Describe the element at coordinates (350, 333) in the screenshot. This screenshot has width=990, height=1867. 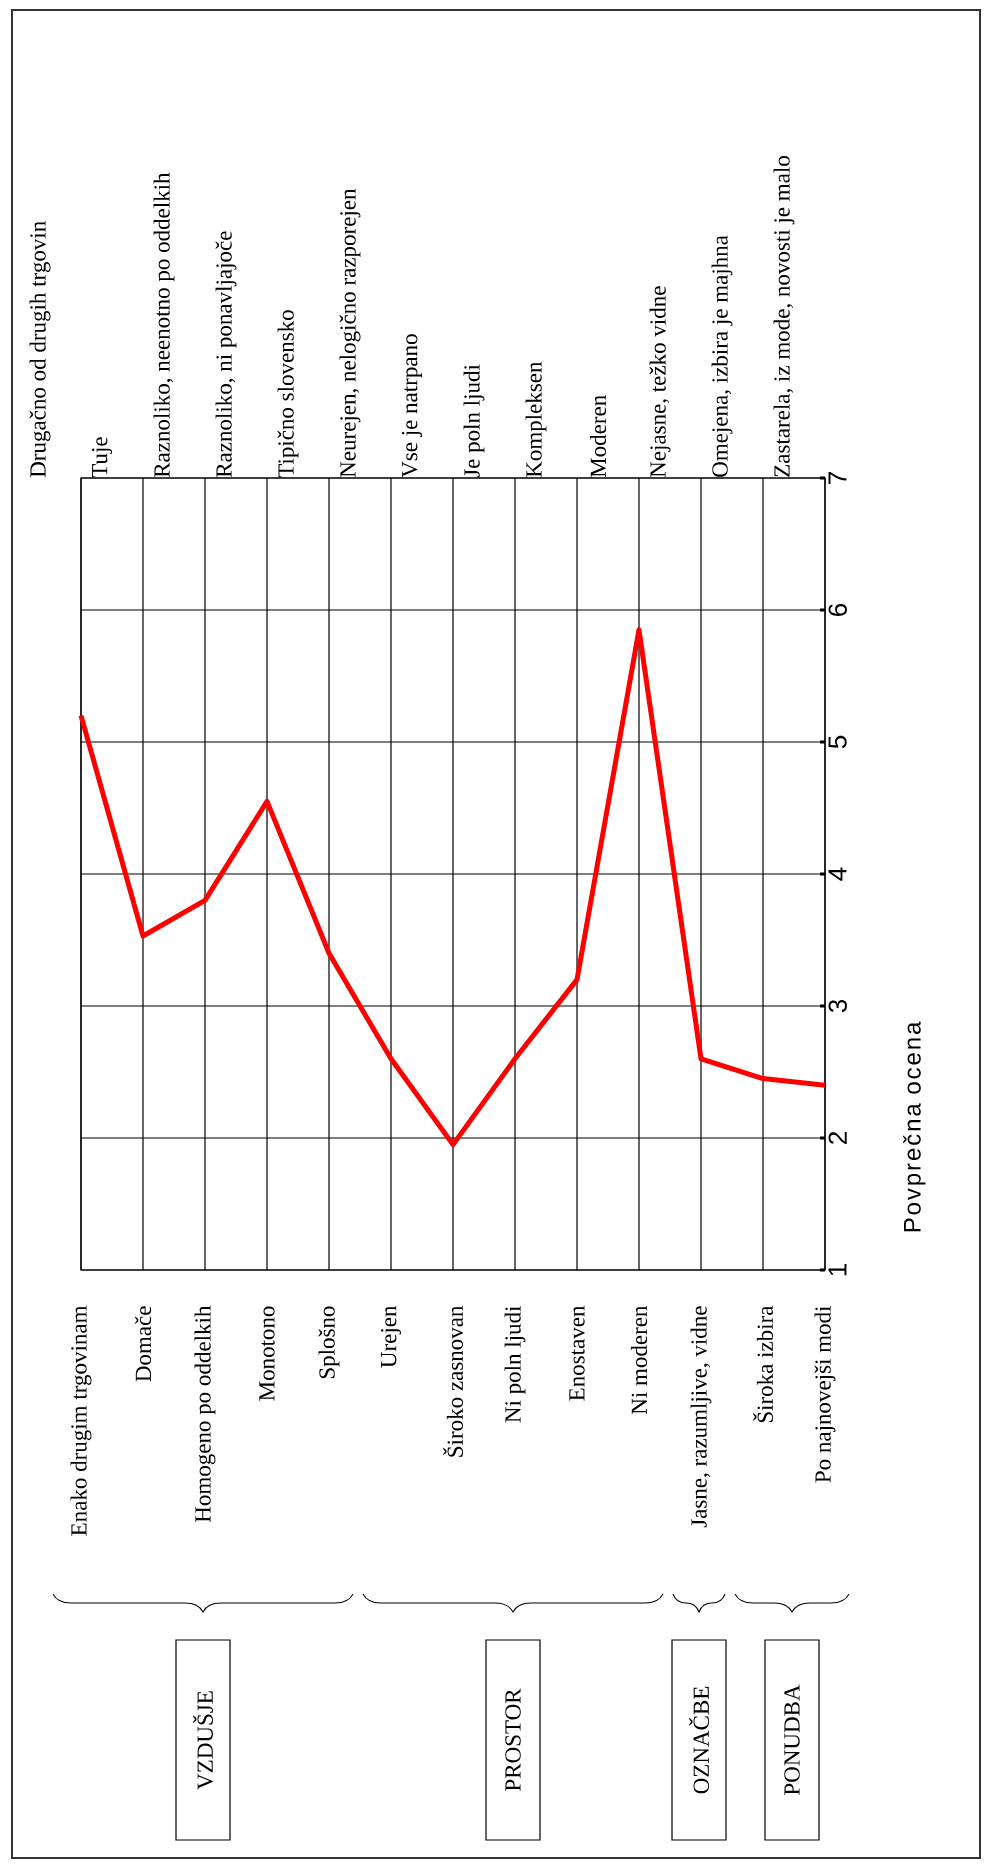
I see `text: Neurejen, nelogično razporejen` at that location.